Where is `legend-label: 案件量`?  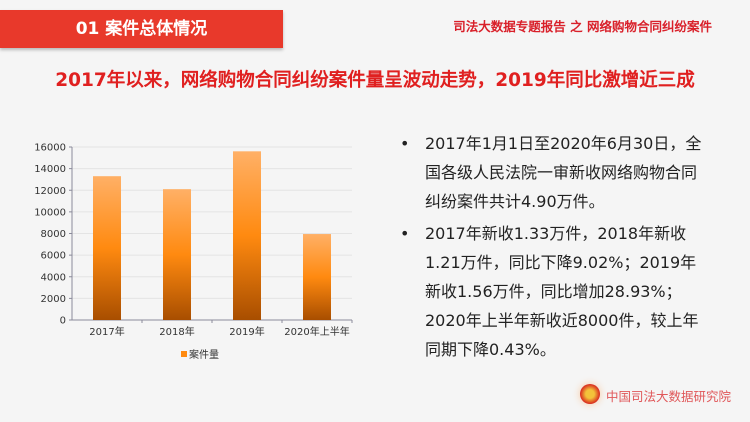 legend-label: 案件量 is located at coordinates (204, 354).